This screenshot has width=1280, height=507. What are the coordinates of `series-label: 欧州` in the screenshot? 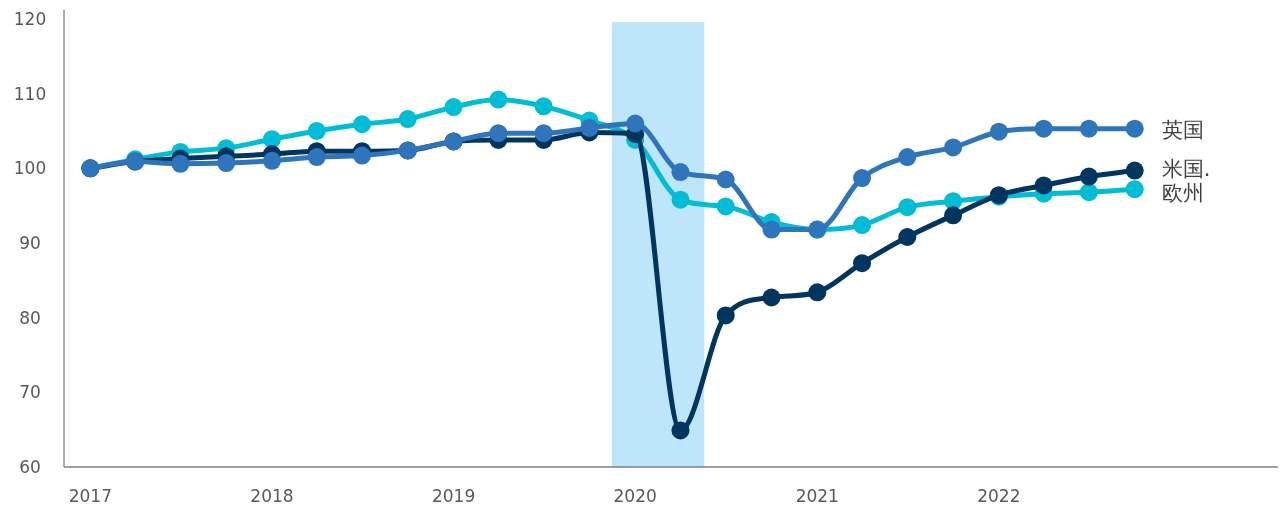 It's located at (1182, 192).